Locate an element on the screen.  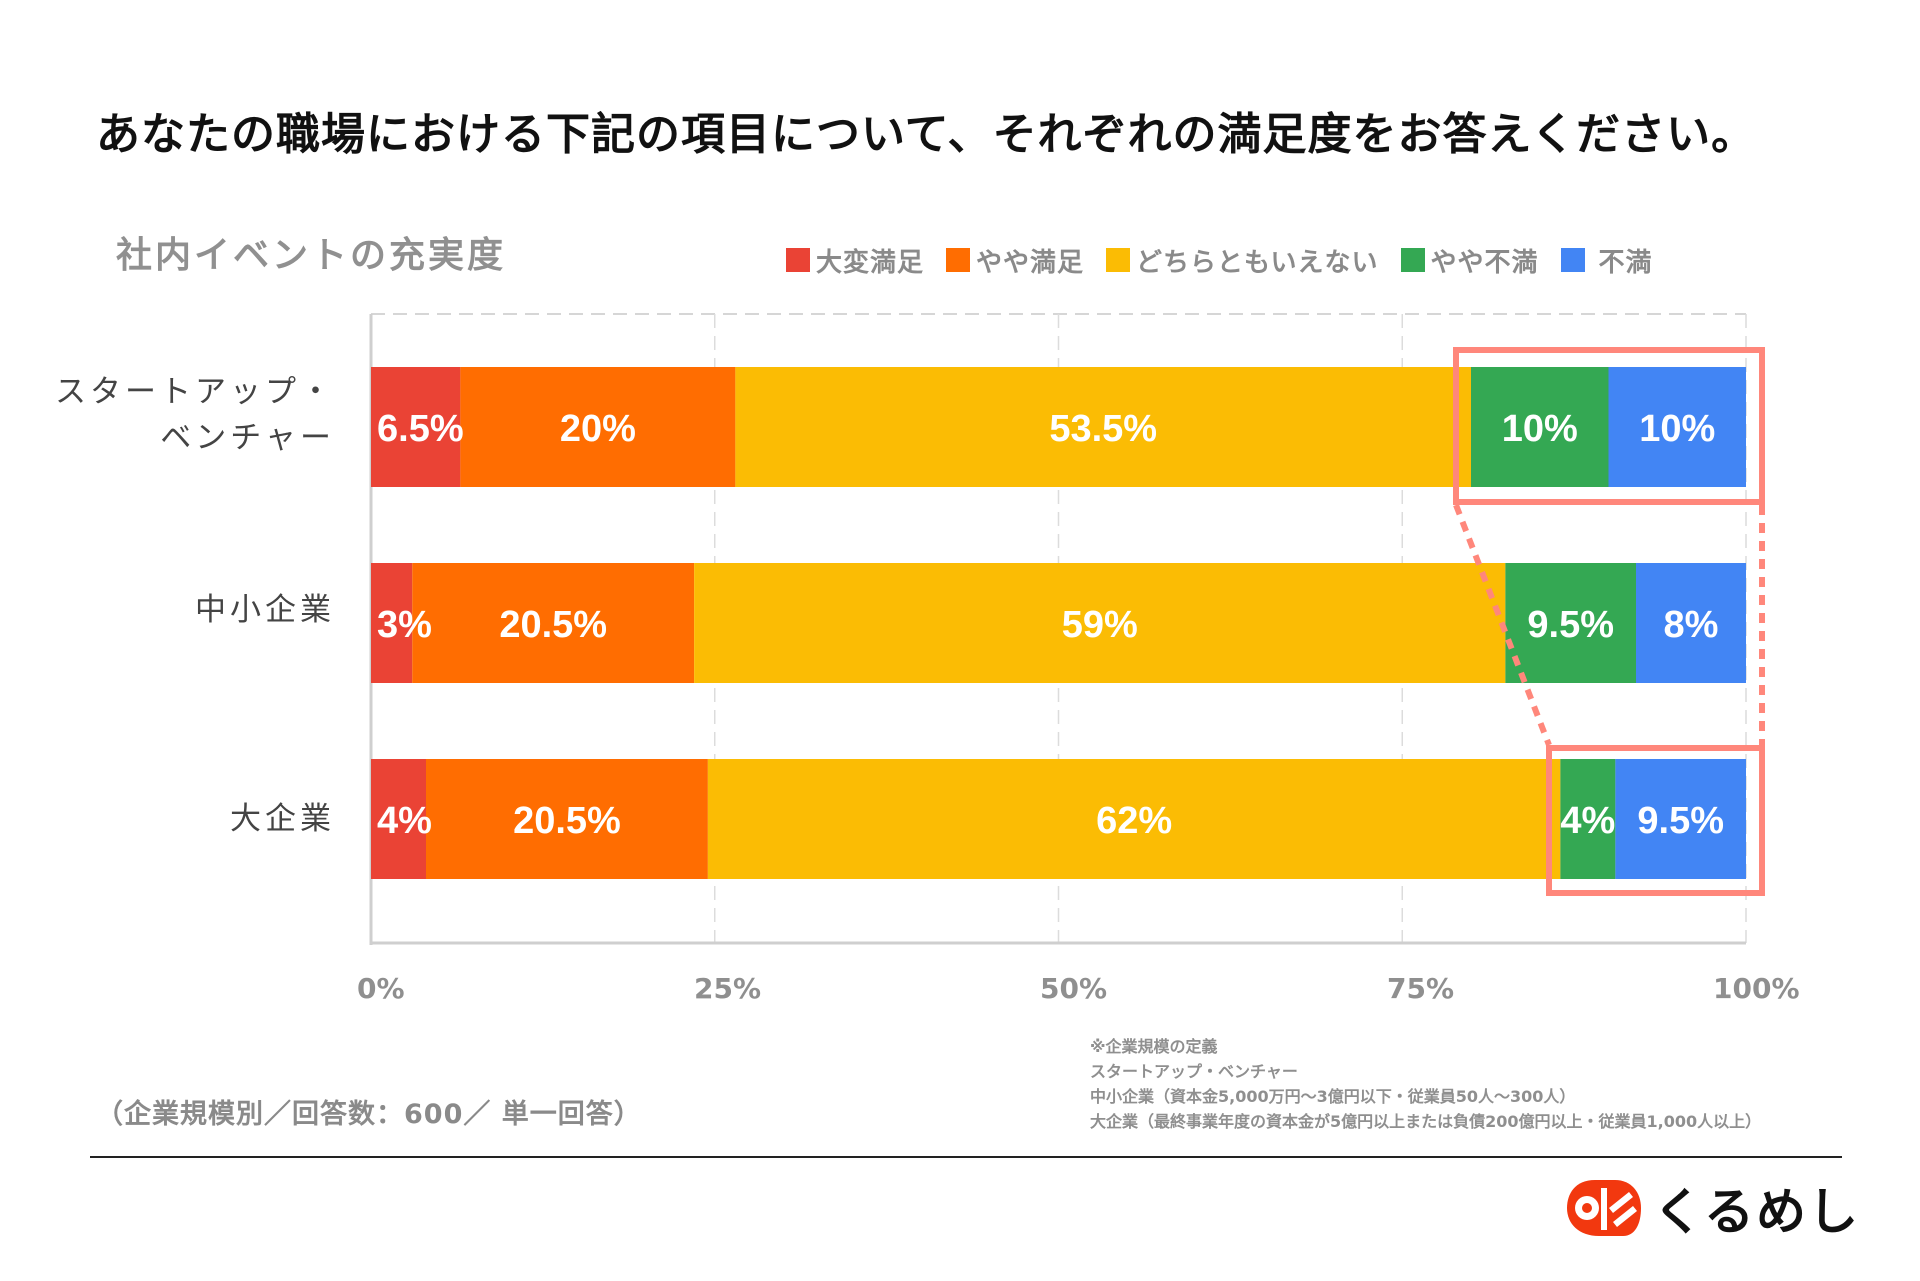
bar-value-label: 53.5% is located at coordinates (1103, 429).